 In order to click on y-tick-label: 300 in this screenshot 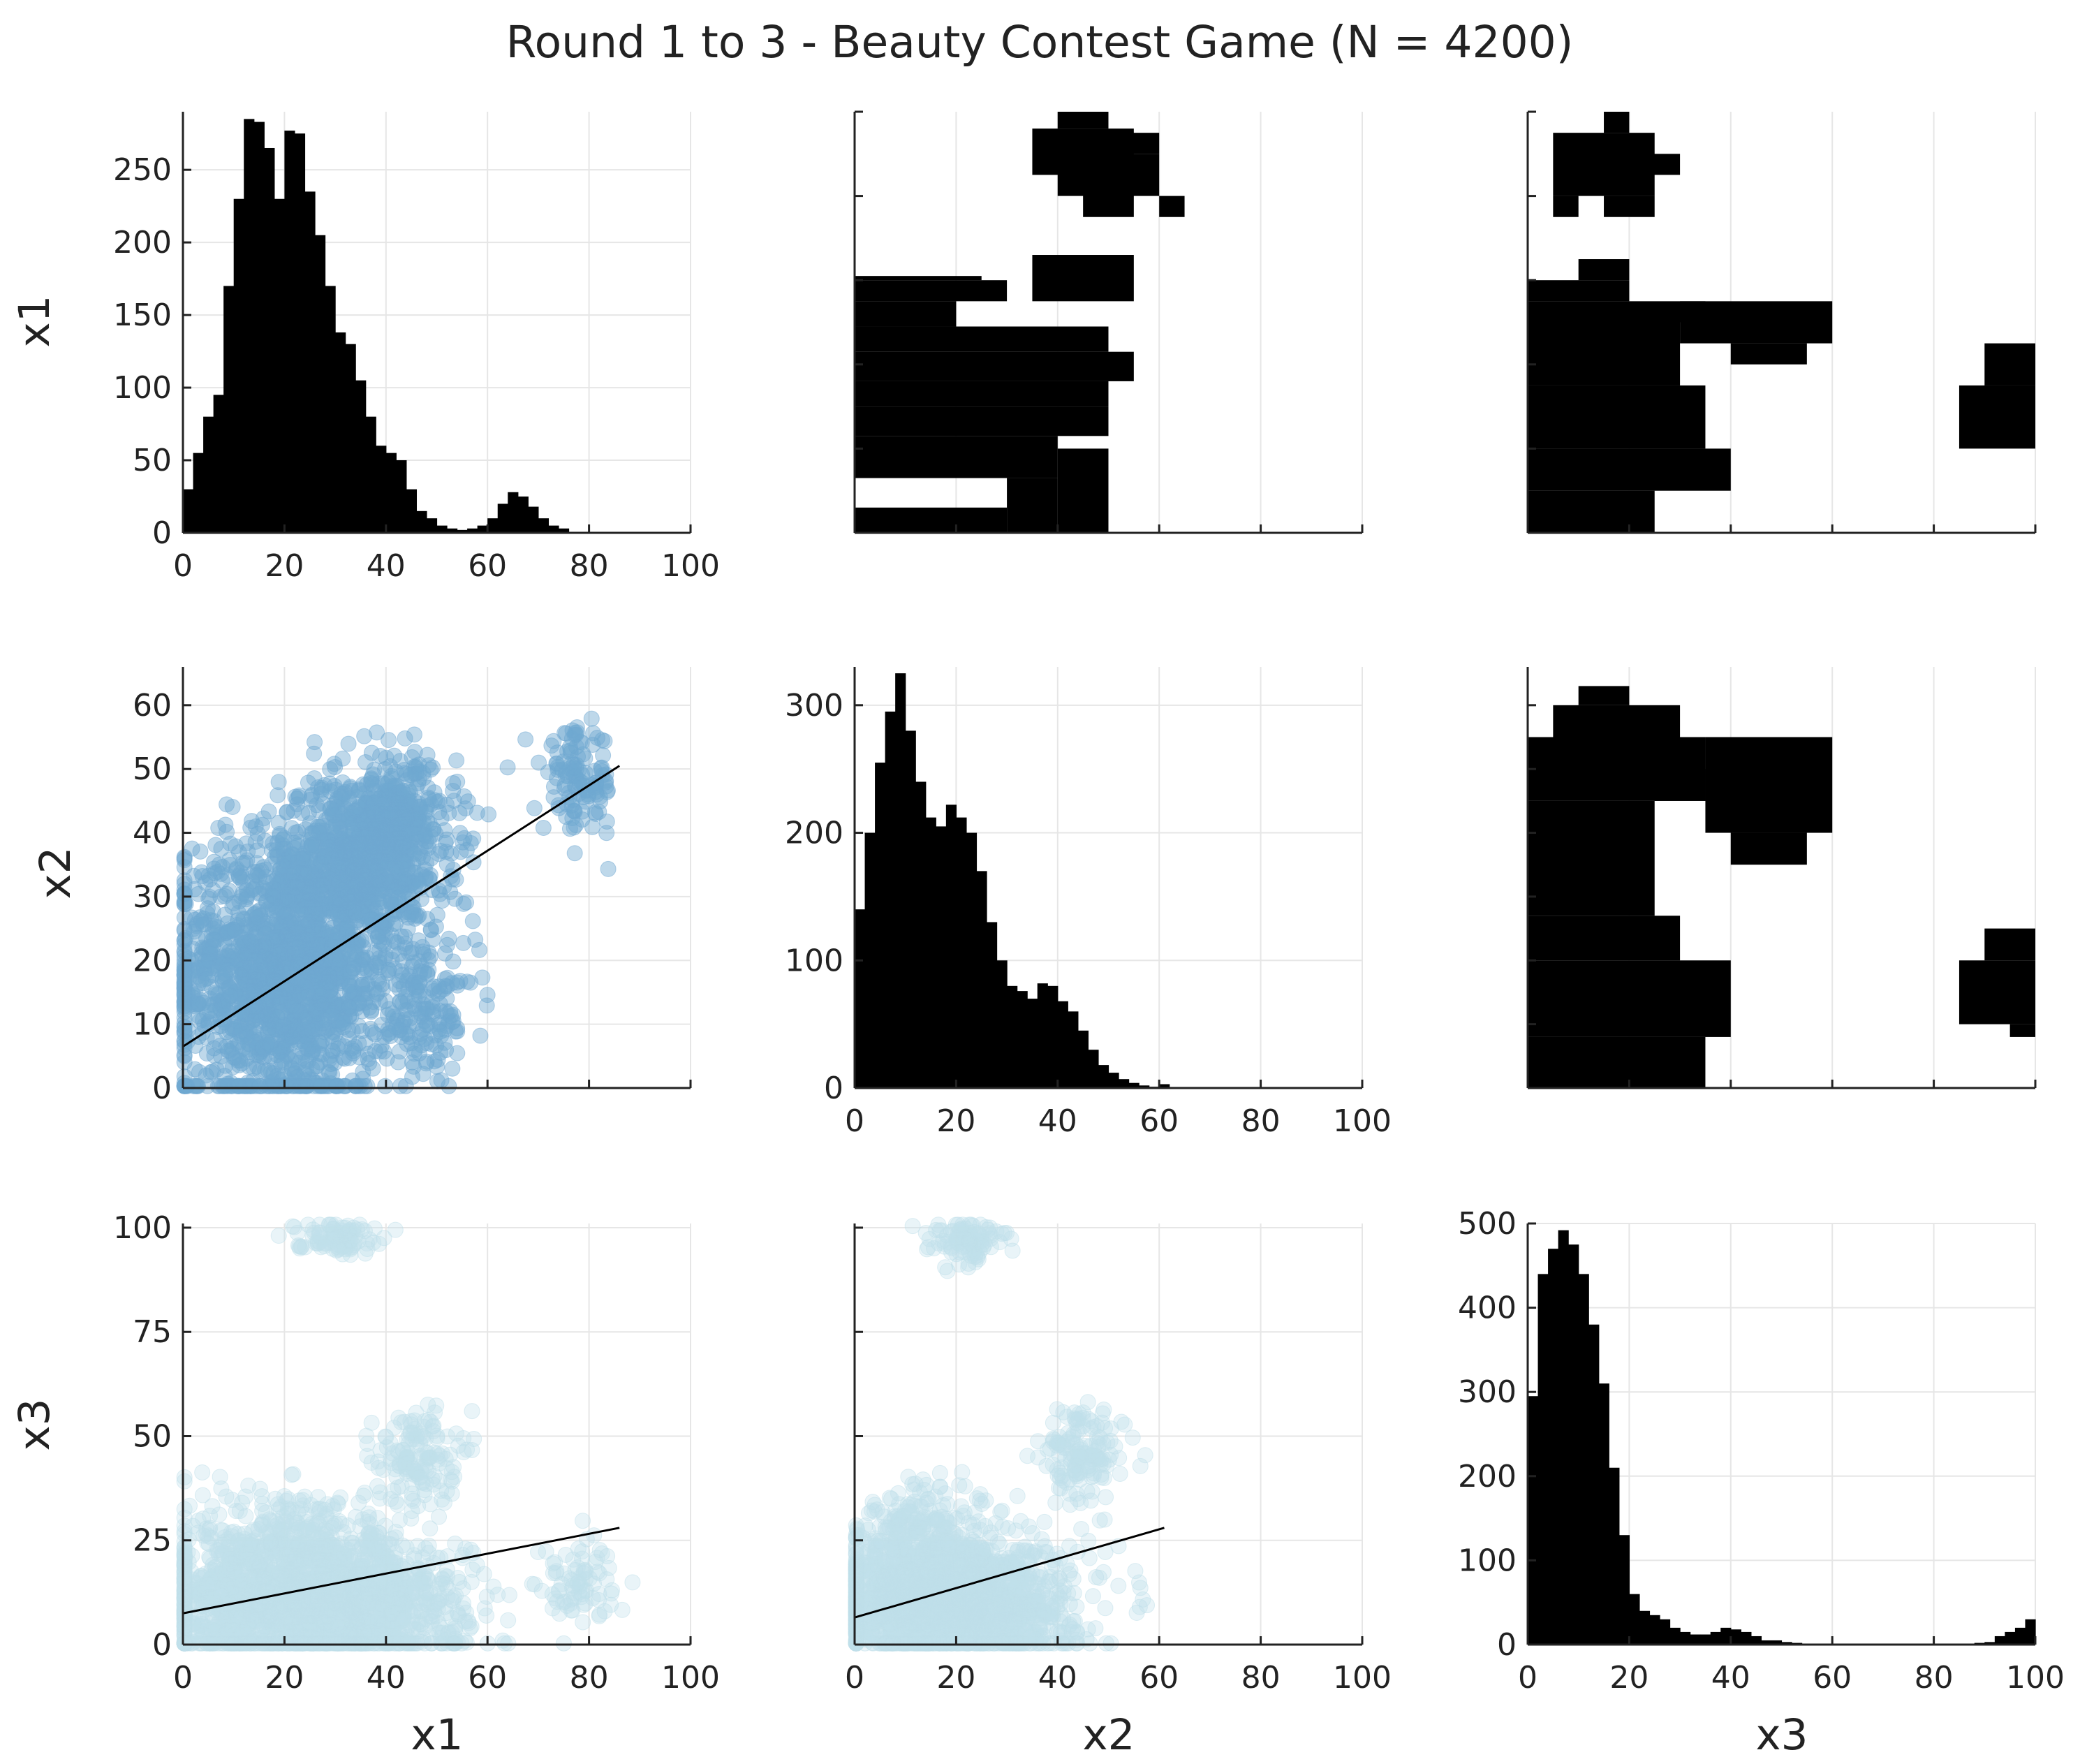, I will do `click(814, 705)`.